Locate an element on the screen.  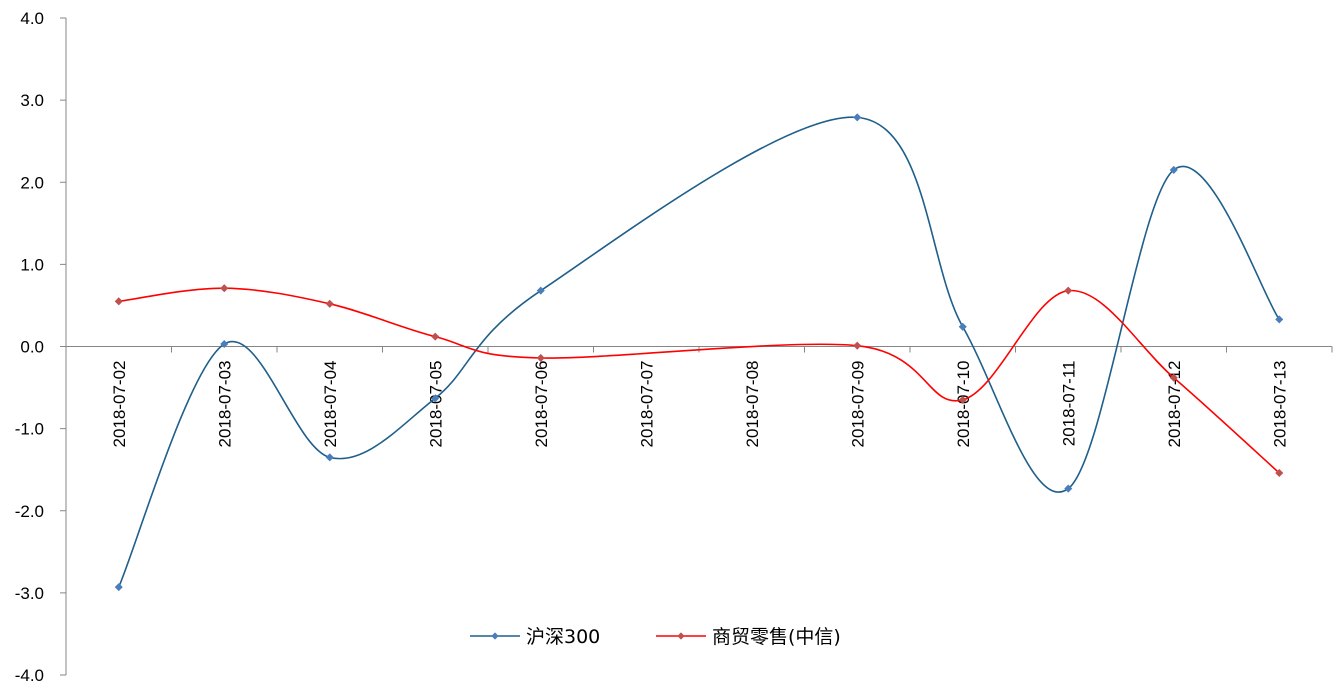
y-tick-label: 0.0 is located at coordinates (32, 347).